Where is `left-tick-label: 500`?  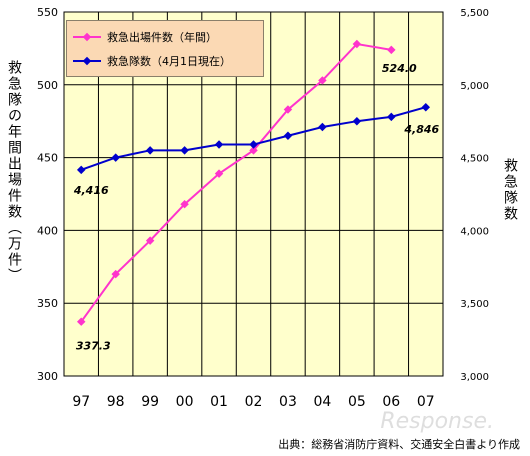 left-tick-label: 500 is located at coordinates (47, 85).